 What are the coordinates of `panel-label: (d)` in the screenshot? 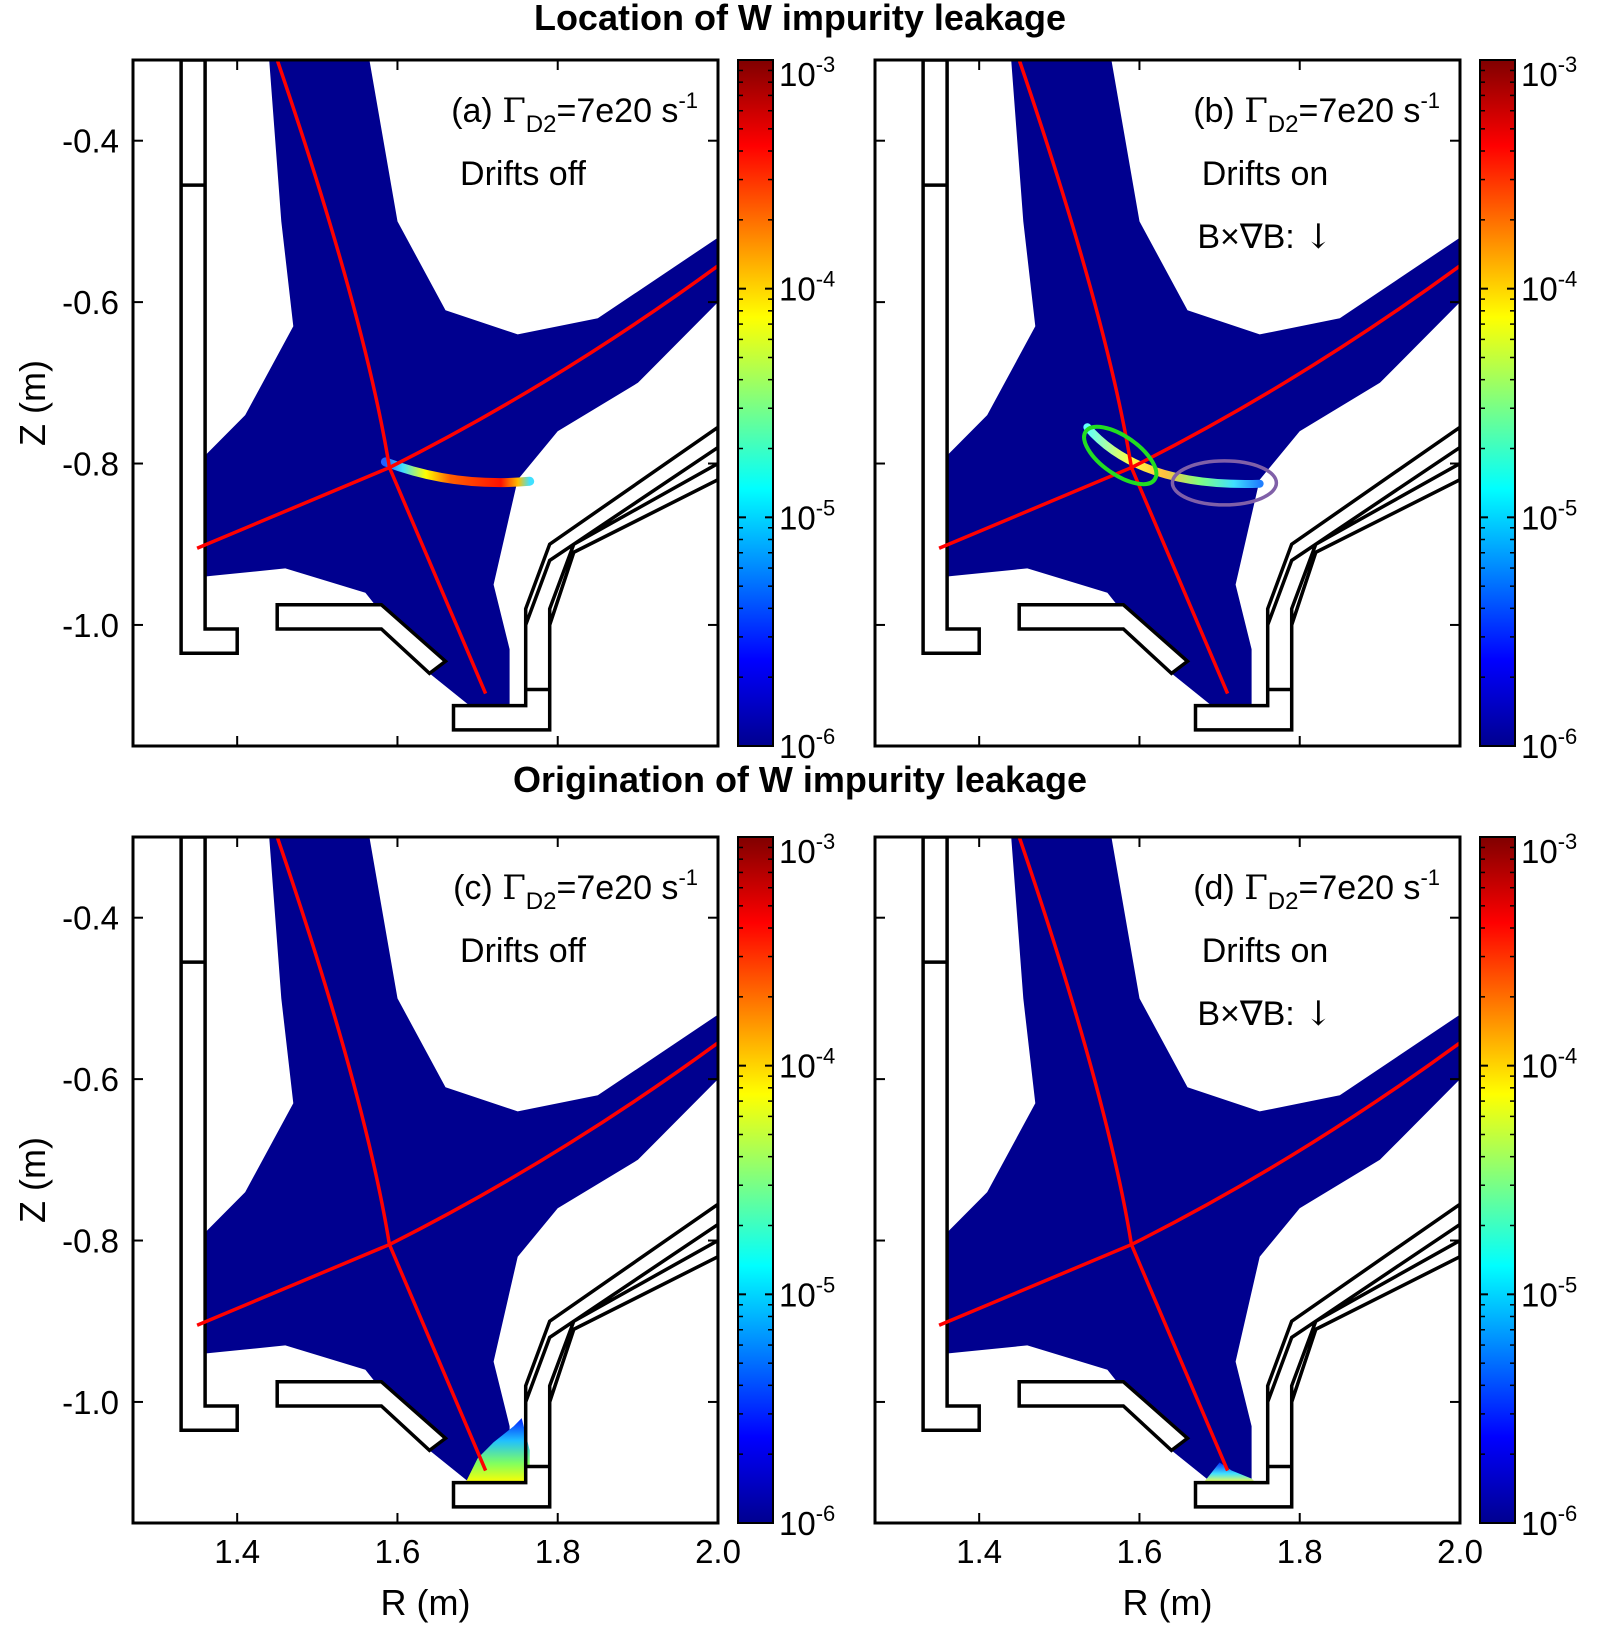 It's located at (1218, 888).